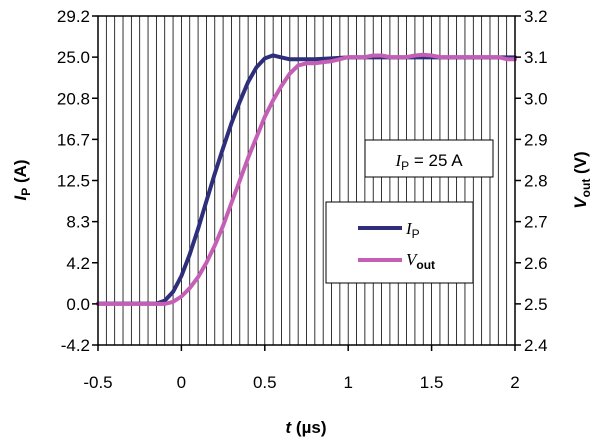 This screenshot has width=596, height=448. What do you see at coordinates (78, 263) in the screenshot?
I see `left-tick-label: 4.2` at bounding box center [78, 263].